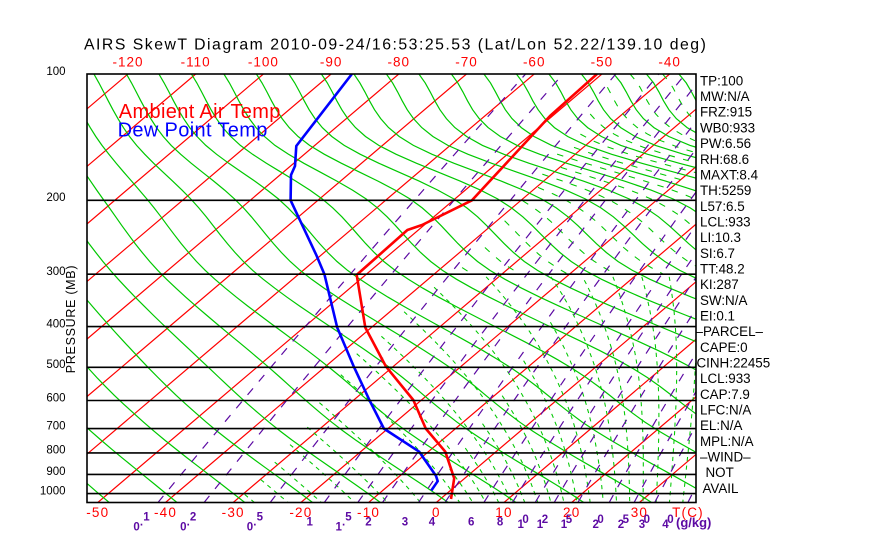 This screenshot has height=560, width=870. What do you see at coordinates (734, 363) in the screenshot?
I see `svg-text: CINH:22455` at bounding box center [734, 363].